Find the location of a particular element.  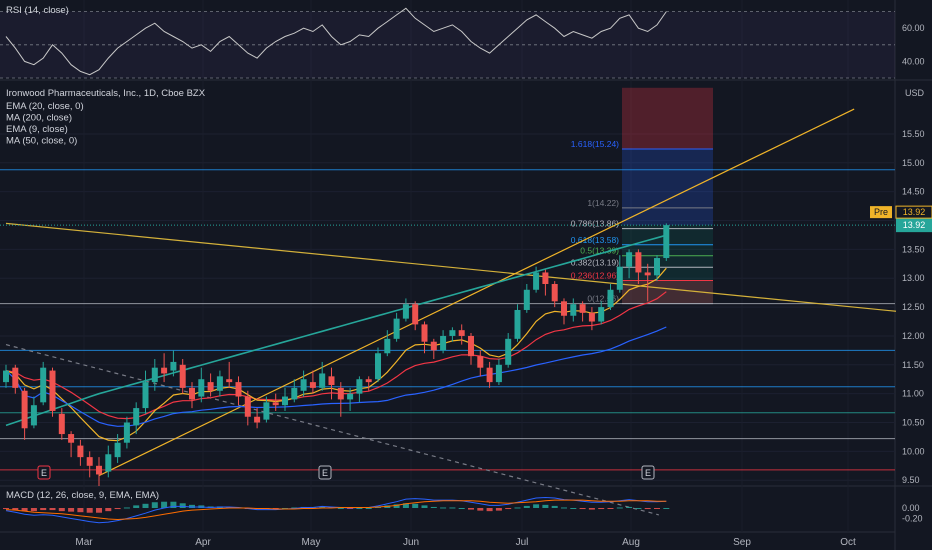

indicator-legend-item: EMA (9, close) is located at coordinates (37, 129).